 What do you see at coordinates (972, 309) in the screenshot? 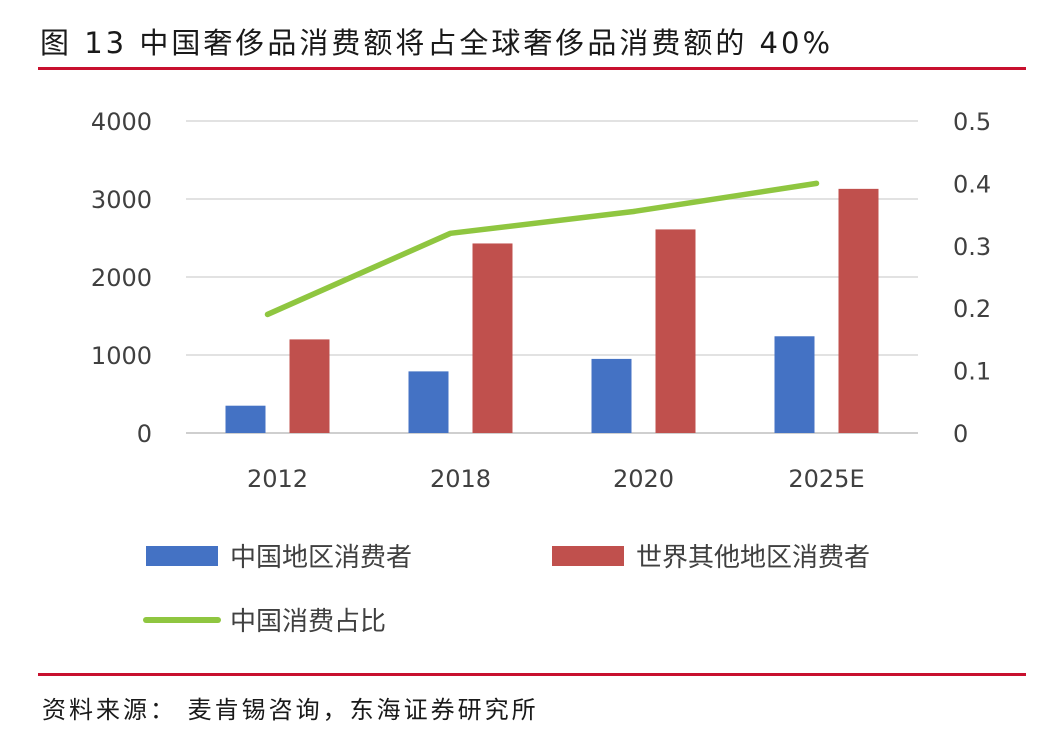
I see `right-tick-label: 0.2` at bounding box center [972, 309].